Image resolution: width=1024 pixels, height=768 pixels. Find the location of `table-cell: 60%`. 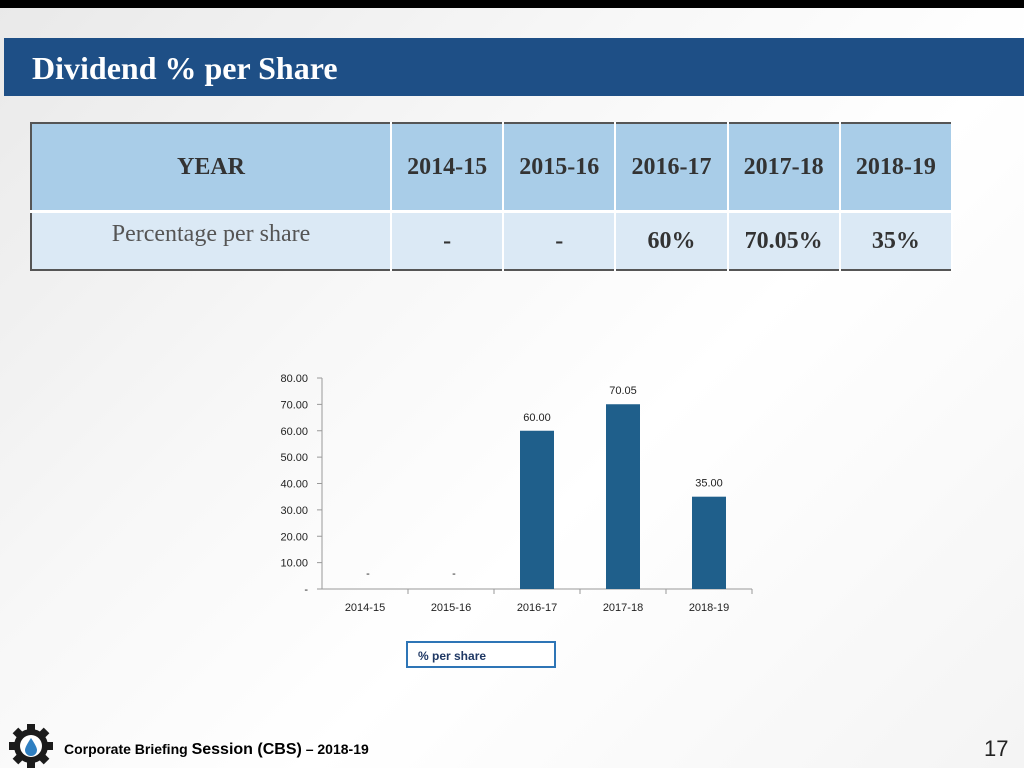

table-cell: 60% is located at coordinates (672, 240).